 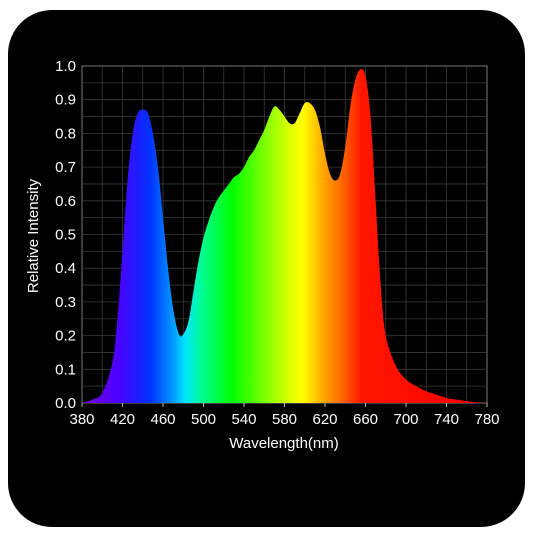 What do you see at coordinates (446, 419) in the screenshot?
I see `x-tick-label: 740` at bounding box center [446, 419].